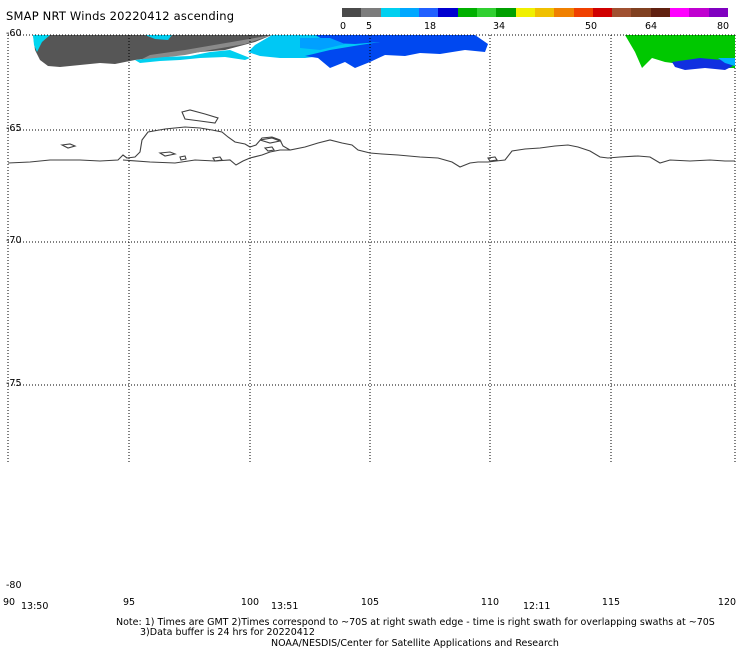  Describe the element at coordinates (726, 62) in the screenshot. I see `swath-cyan-right` at that location.